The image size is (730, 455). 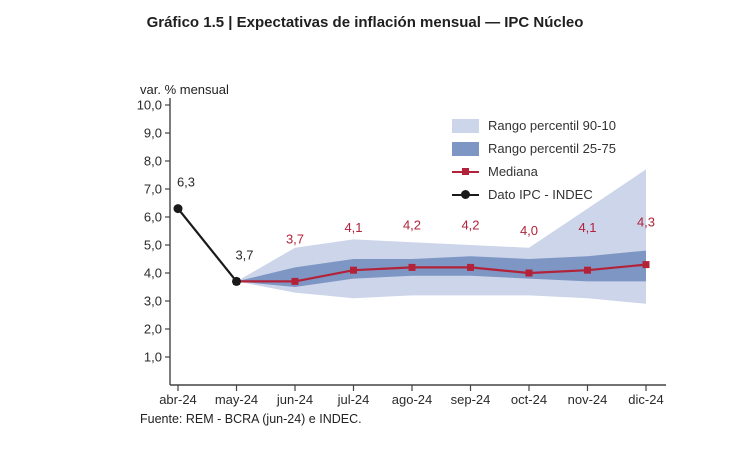 What do you see at coordinates (529, 399) in the screenshot?
I see `svg-text: oct-24` at bounding box center [529, 399].